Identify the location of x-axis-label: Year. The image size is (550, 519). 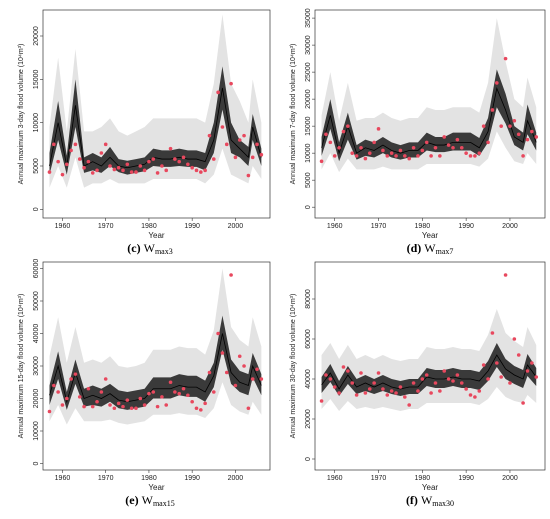
(430, 235).